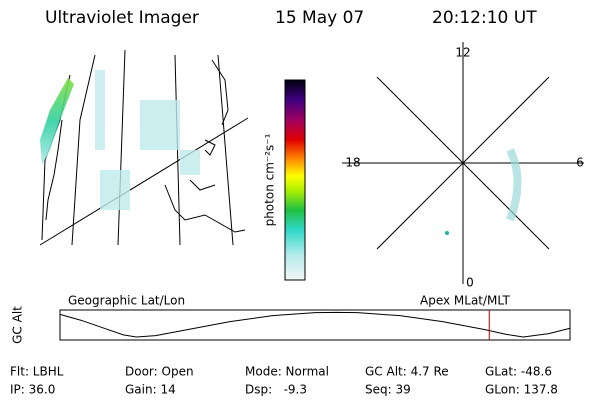  What do you see at coordinates (388, 390) in the screenshot?
I see `info-field: Seq: 39` at bounding box center [388, 390].